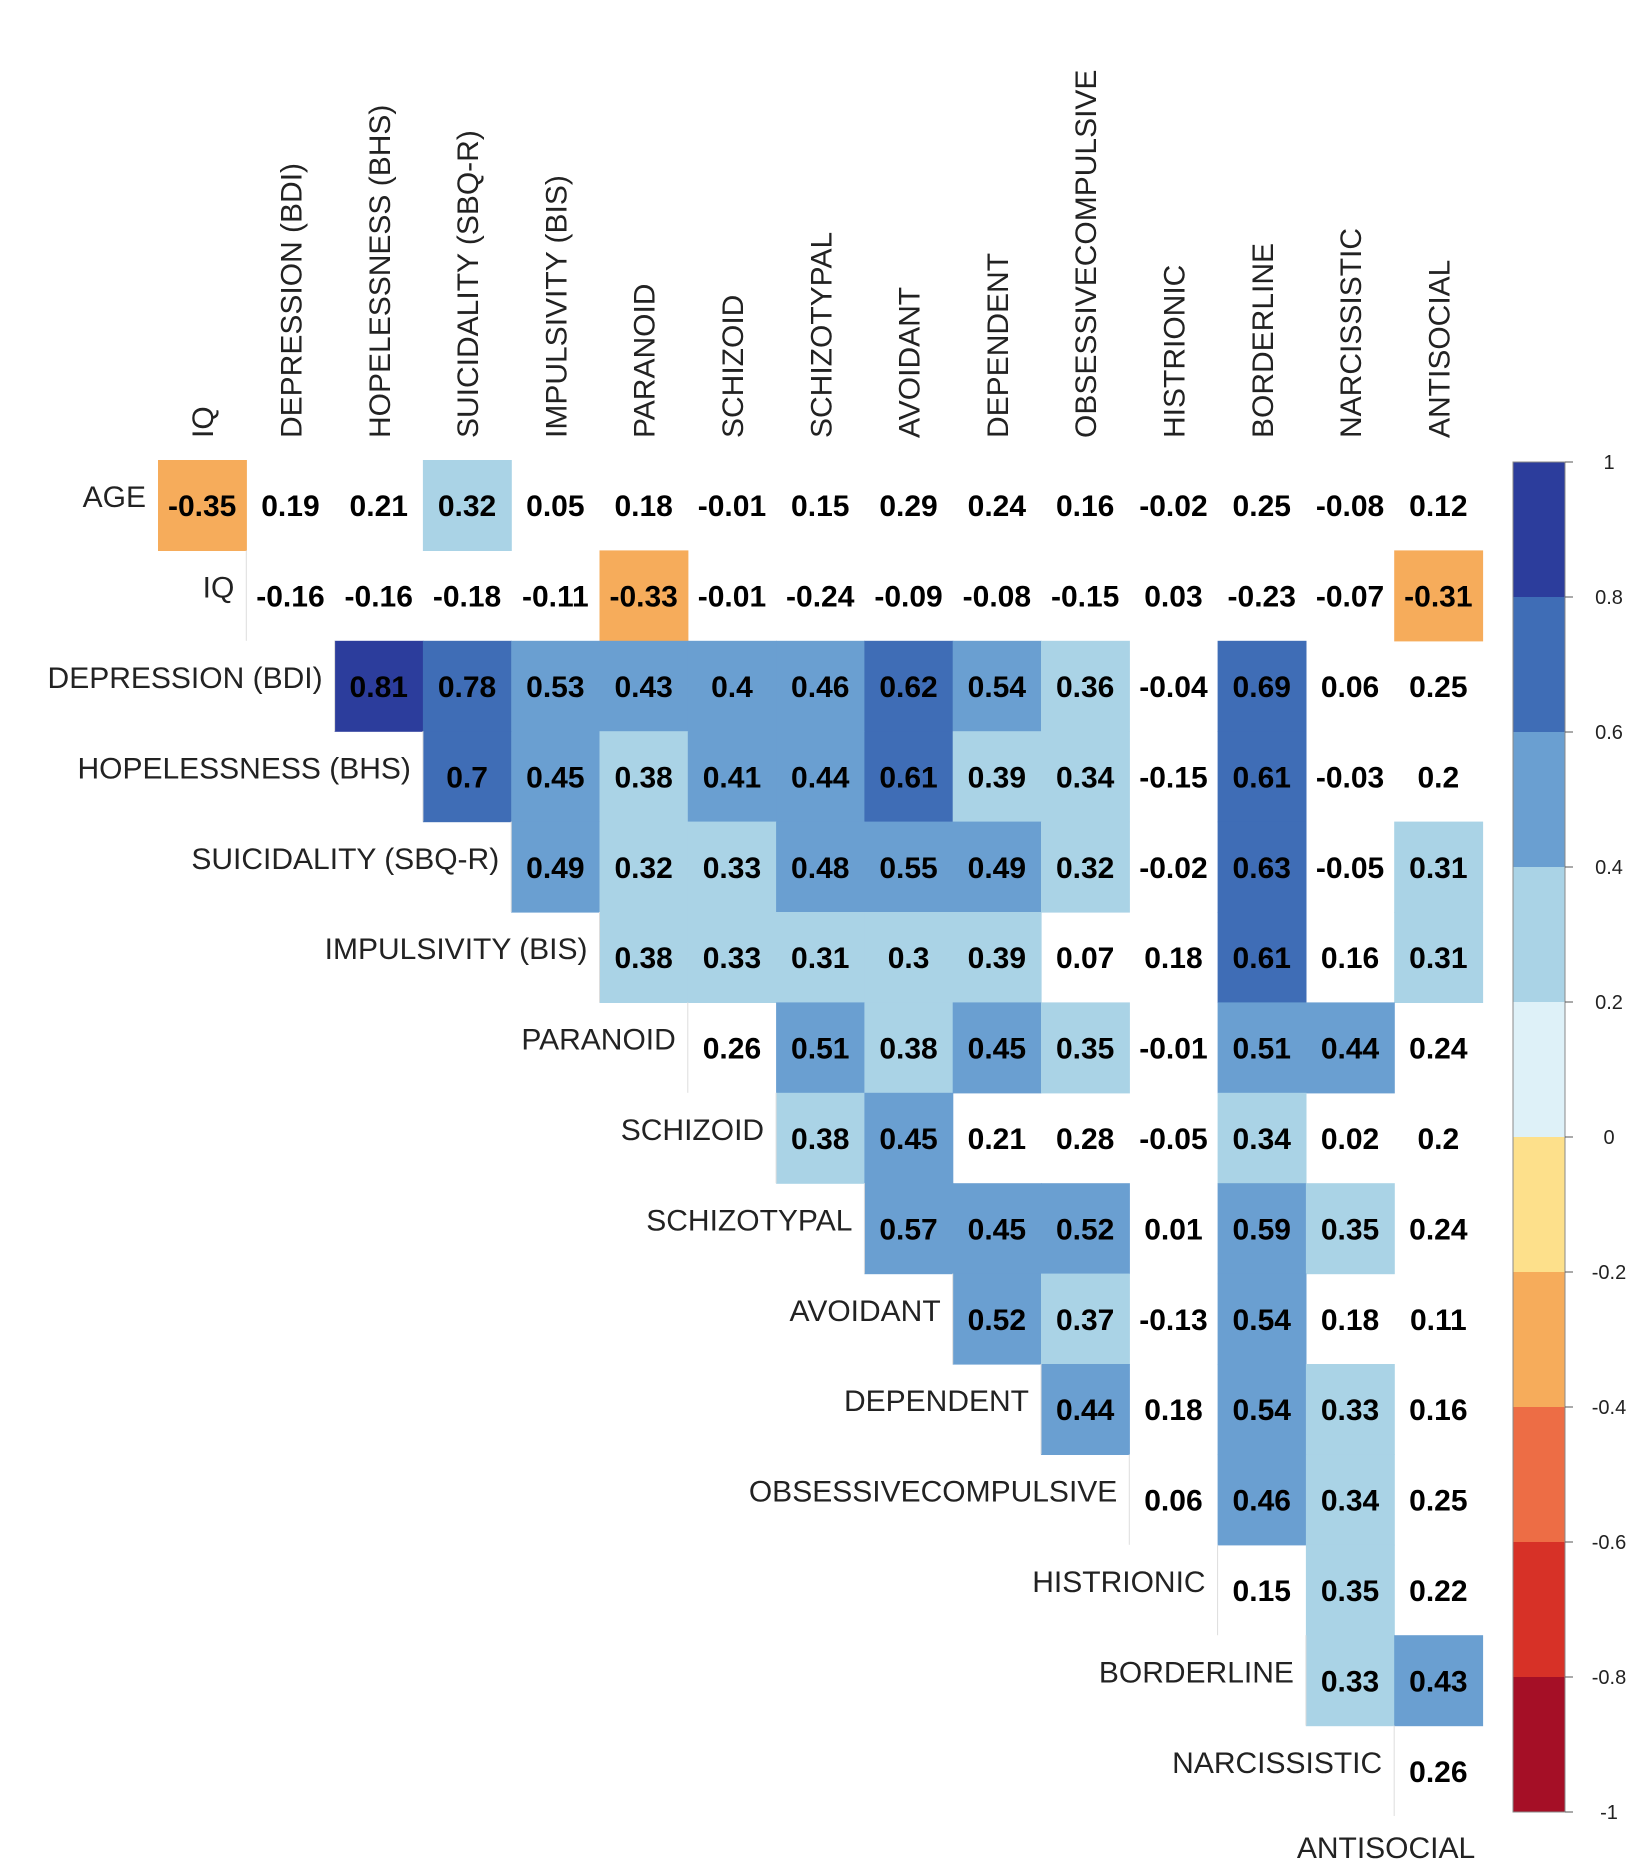  Describe the element at coordinates (243, 768) in the screenshot. I see `row-label-3: HOPELESSNESS (BHS)` at that location.